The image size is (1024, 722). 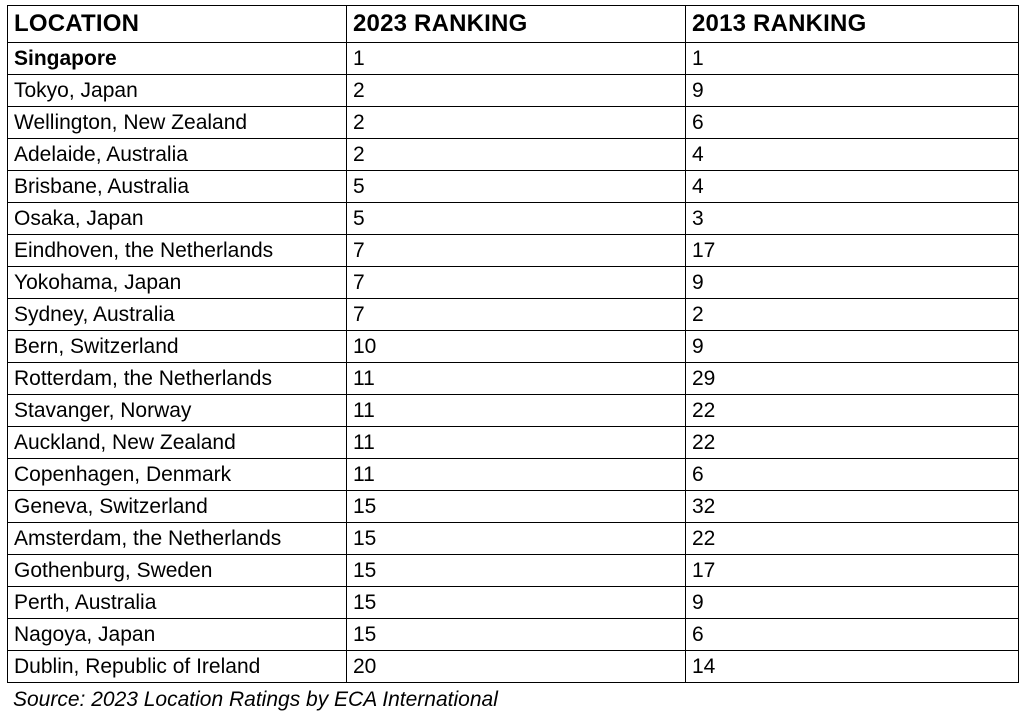 I want to click on cell-location: Geneva, Switzerland, so click(x=177, y=506).